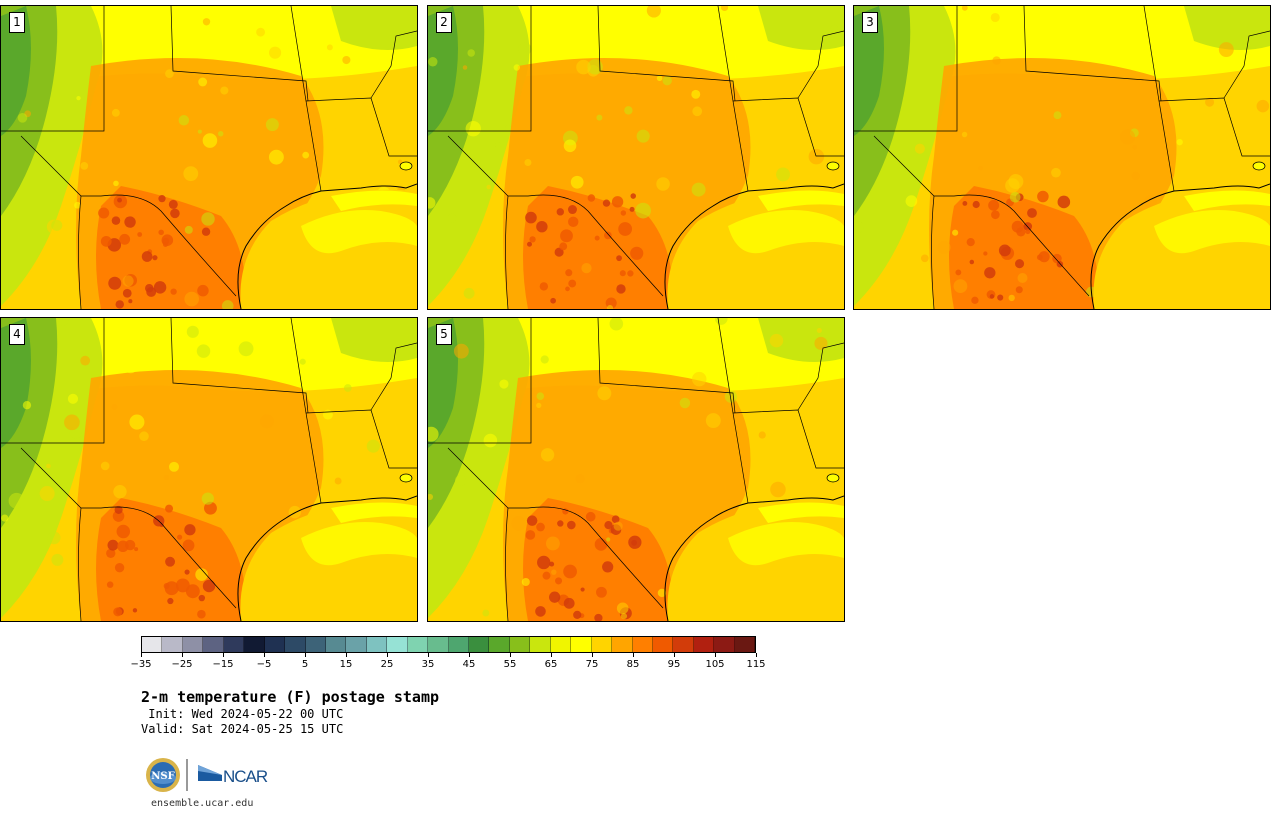 This screenshot has width=1280, height=815. I want to click on colorbar-tick-label: 105, so click(715, 664).